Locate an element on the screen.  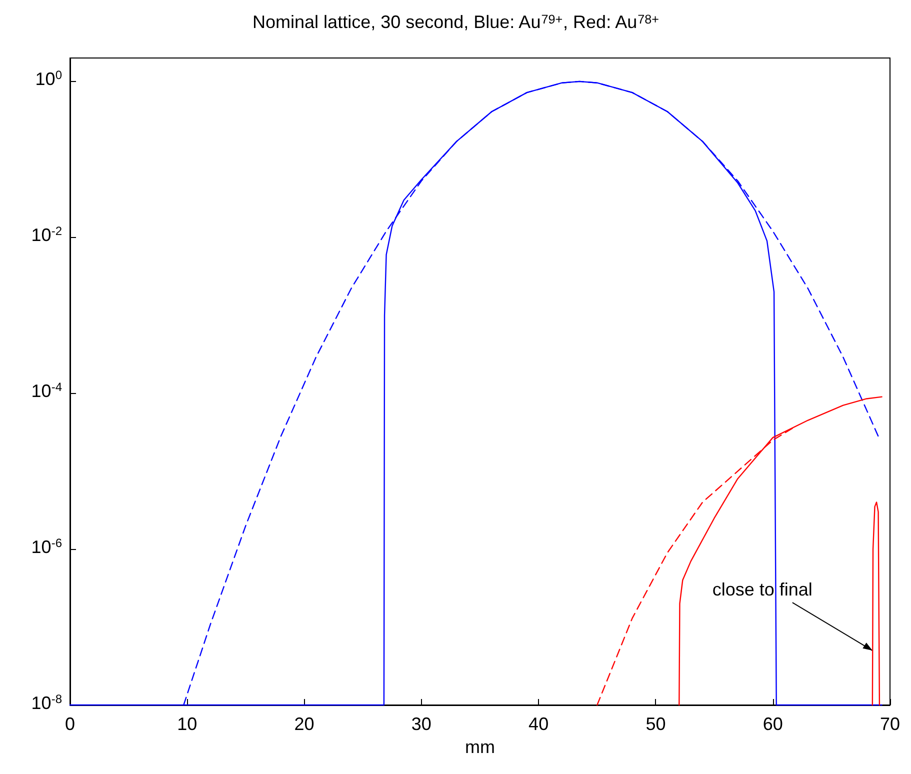
x-tick-label: 30 is located at coordinates (421, 724).